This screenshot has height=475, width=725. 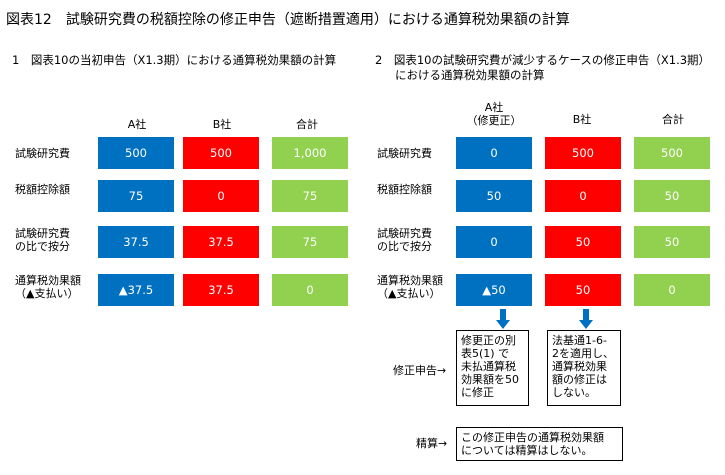 I want to click on left-cell-b: 500, so click(x=221, y=153).